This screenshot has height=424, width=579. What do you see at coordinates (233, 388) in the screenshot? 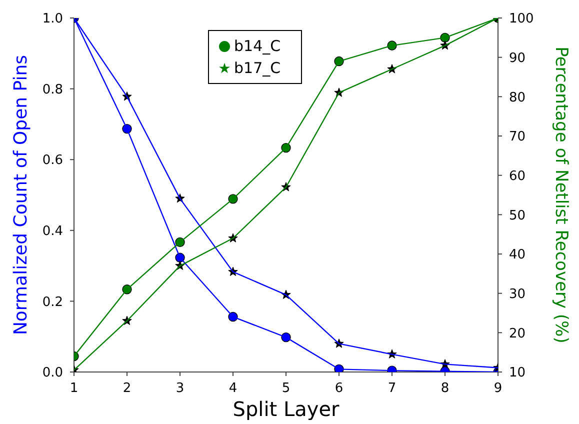
I see `x-tick-label: 4` at bounding box center [233, 388].